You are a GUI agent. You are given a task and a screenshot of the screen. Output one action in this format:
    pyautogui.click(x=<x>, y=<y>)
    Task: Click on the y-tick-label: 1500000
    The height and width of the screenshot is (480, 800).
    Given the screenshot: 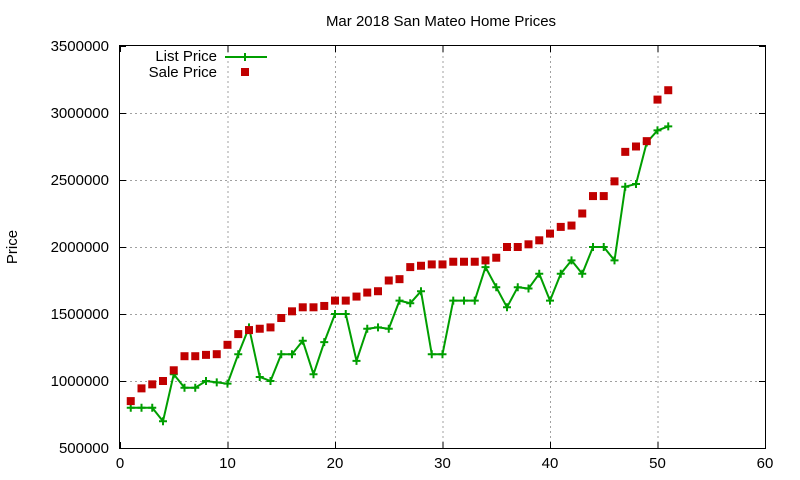 What is the action you would take?
    pyautogui.click(x=80, y=314)
    